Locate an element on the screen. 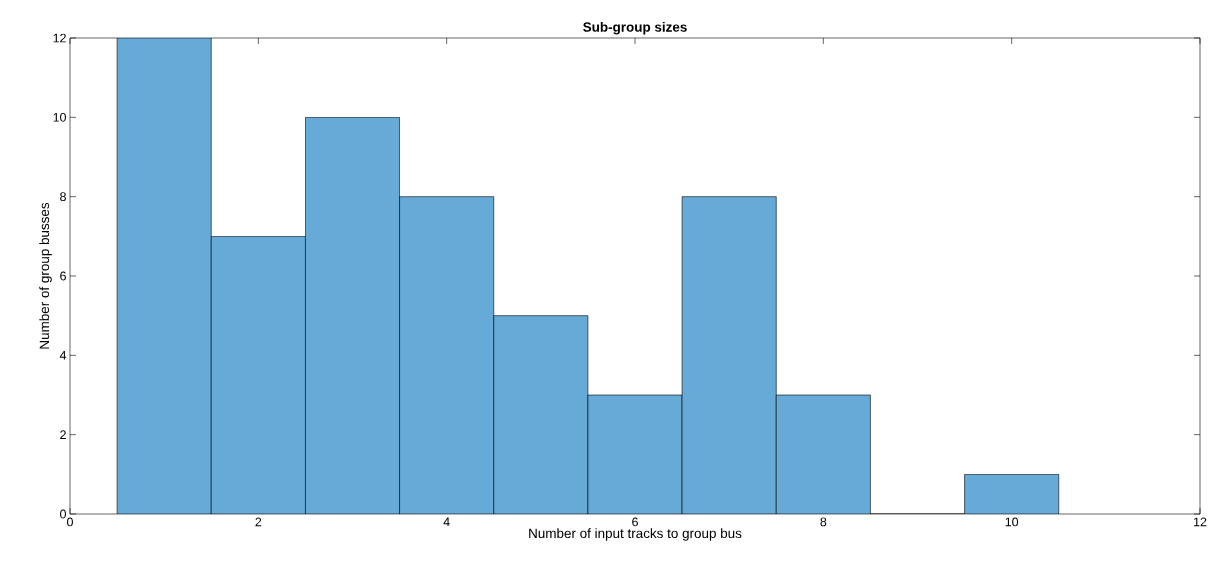  x-tick-label: 6 is located at coordinates (635, 522).